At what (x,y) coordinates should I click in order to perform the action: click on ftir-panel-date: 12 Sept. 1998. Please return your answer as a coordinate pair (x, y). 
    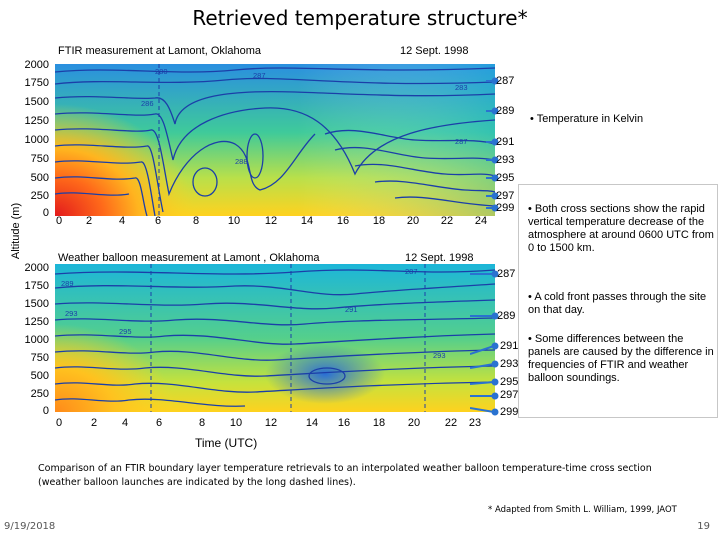
    Looking at the image, I should click on (434, 51).